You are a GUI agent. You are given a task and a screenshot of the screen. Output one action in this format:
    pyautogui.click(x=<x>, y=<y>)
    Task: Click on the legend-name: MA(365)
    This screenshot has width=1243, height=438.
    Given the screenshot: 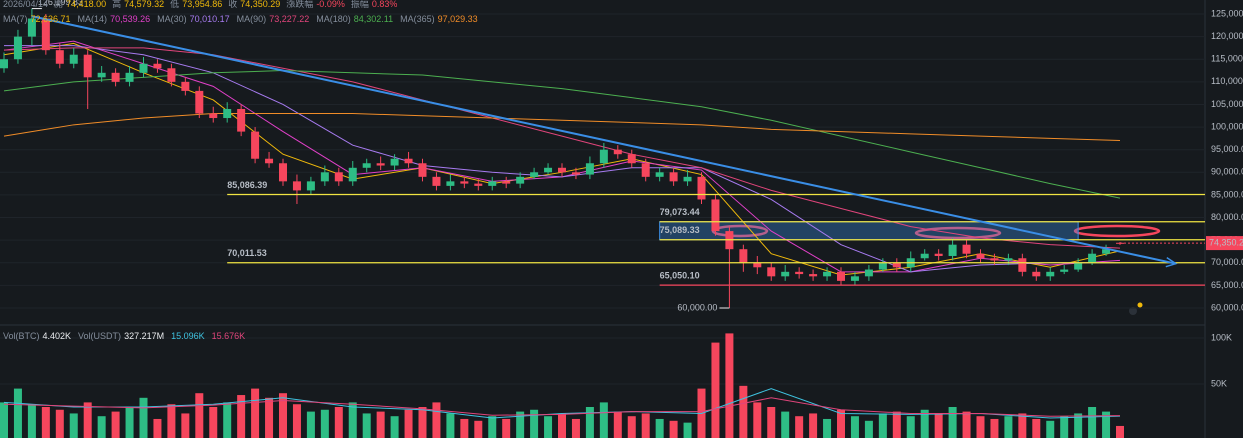 What is the action you would take?
    pyautogui.click(x=417, y=19)
    